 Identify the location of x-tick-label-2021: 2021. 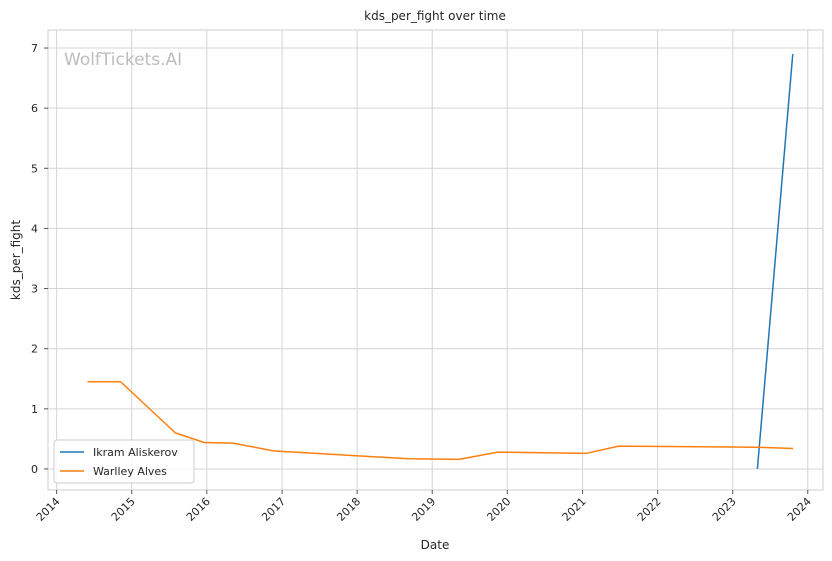
(574, 509).